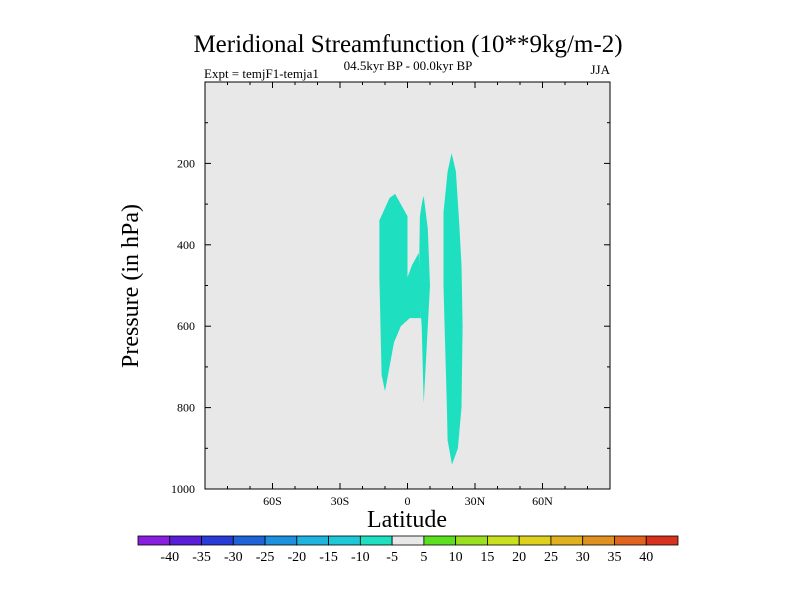 This screenshot has width=800, height=600. What do you see at coordinates (400, 292) in the screenshot?
I see `region-cell-west` at bounding box center [400, 292].